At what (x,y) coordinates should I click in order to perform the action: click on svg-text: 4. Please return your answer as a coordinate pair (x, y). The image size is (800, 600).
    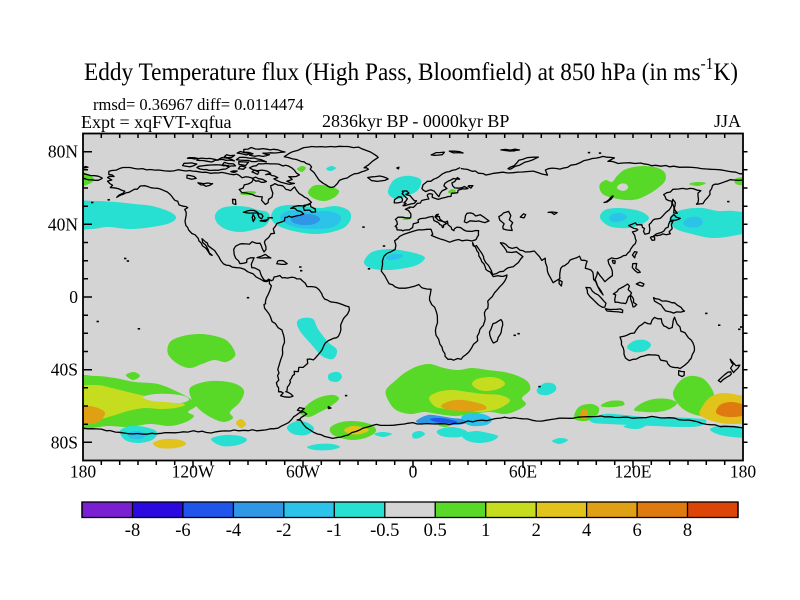
    Looking at the image, I should click on (586, 531).